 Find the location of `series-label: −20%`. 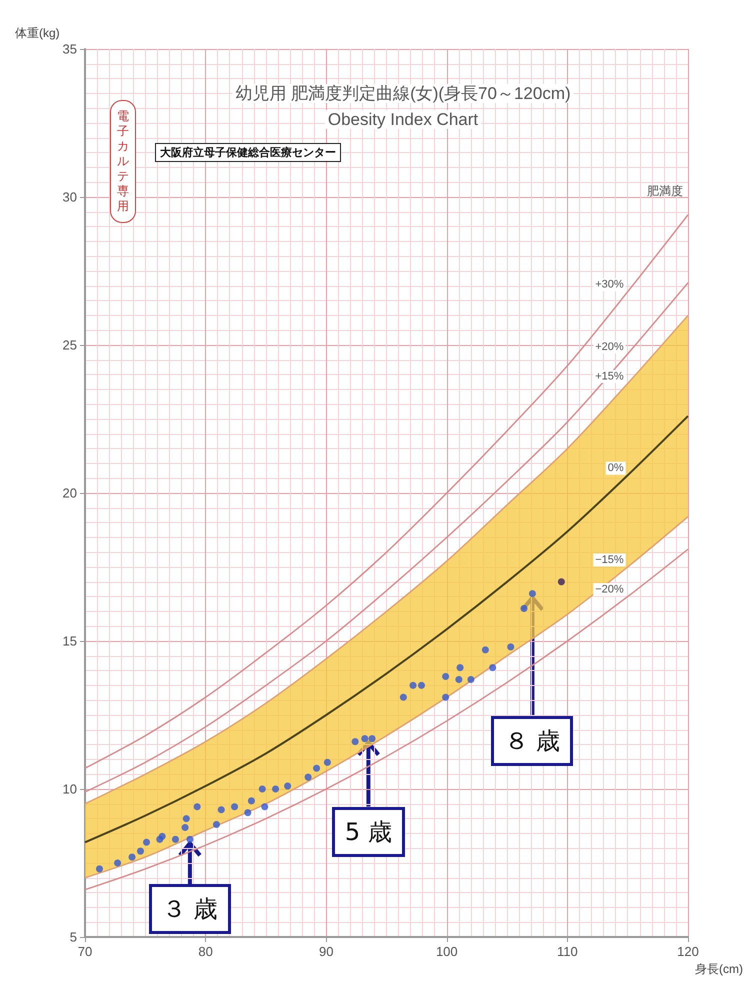

series-label: −20% is located at coordinates (609, 590).